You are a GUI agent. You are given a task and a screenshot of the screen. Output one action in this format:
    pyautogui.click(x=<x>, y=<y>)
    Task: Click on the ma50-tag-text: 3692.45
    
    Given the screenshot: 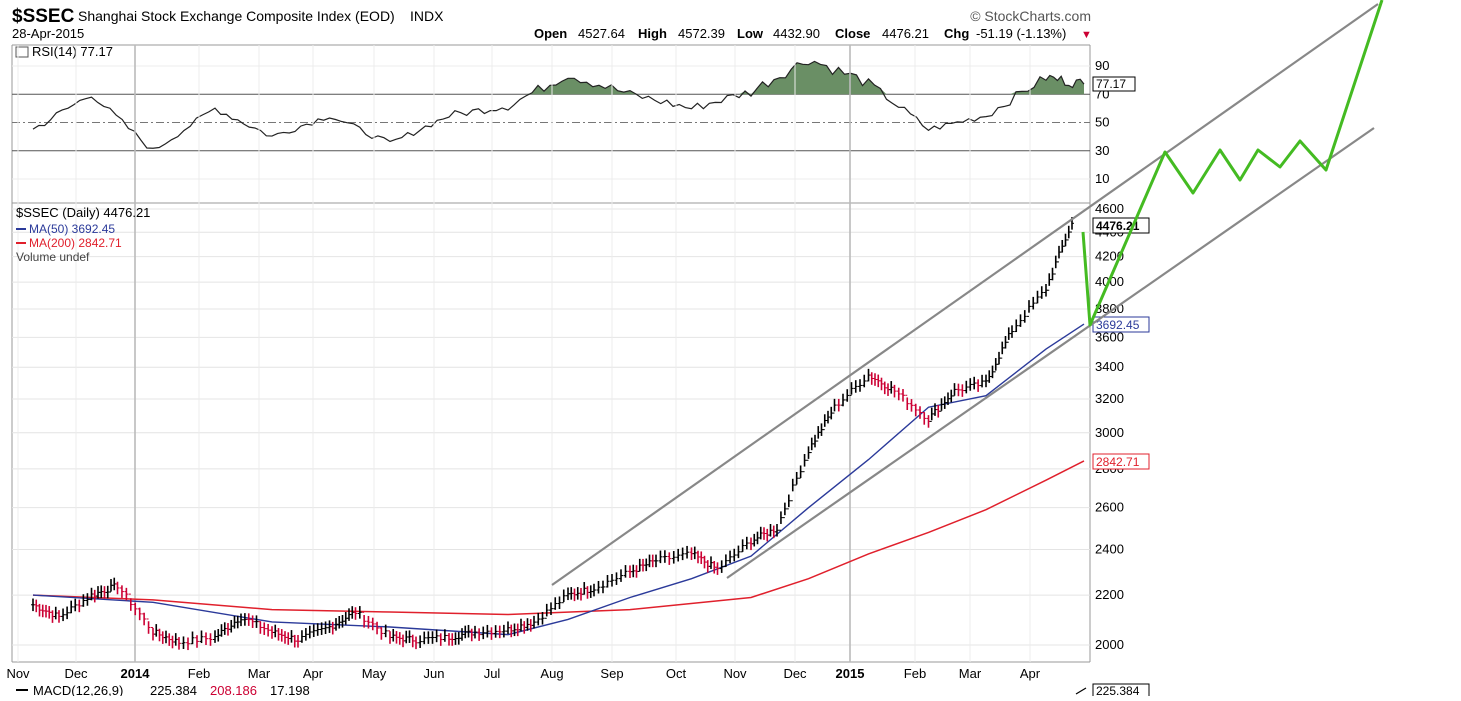 What is the action you would take?
    pyautogui.click(x=1118, y=325)
    